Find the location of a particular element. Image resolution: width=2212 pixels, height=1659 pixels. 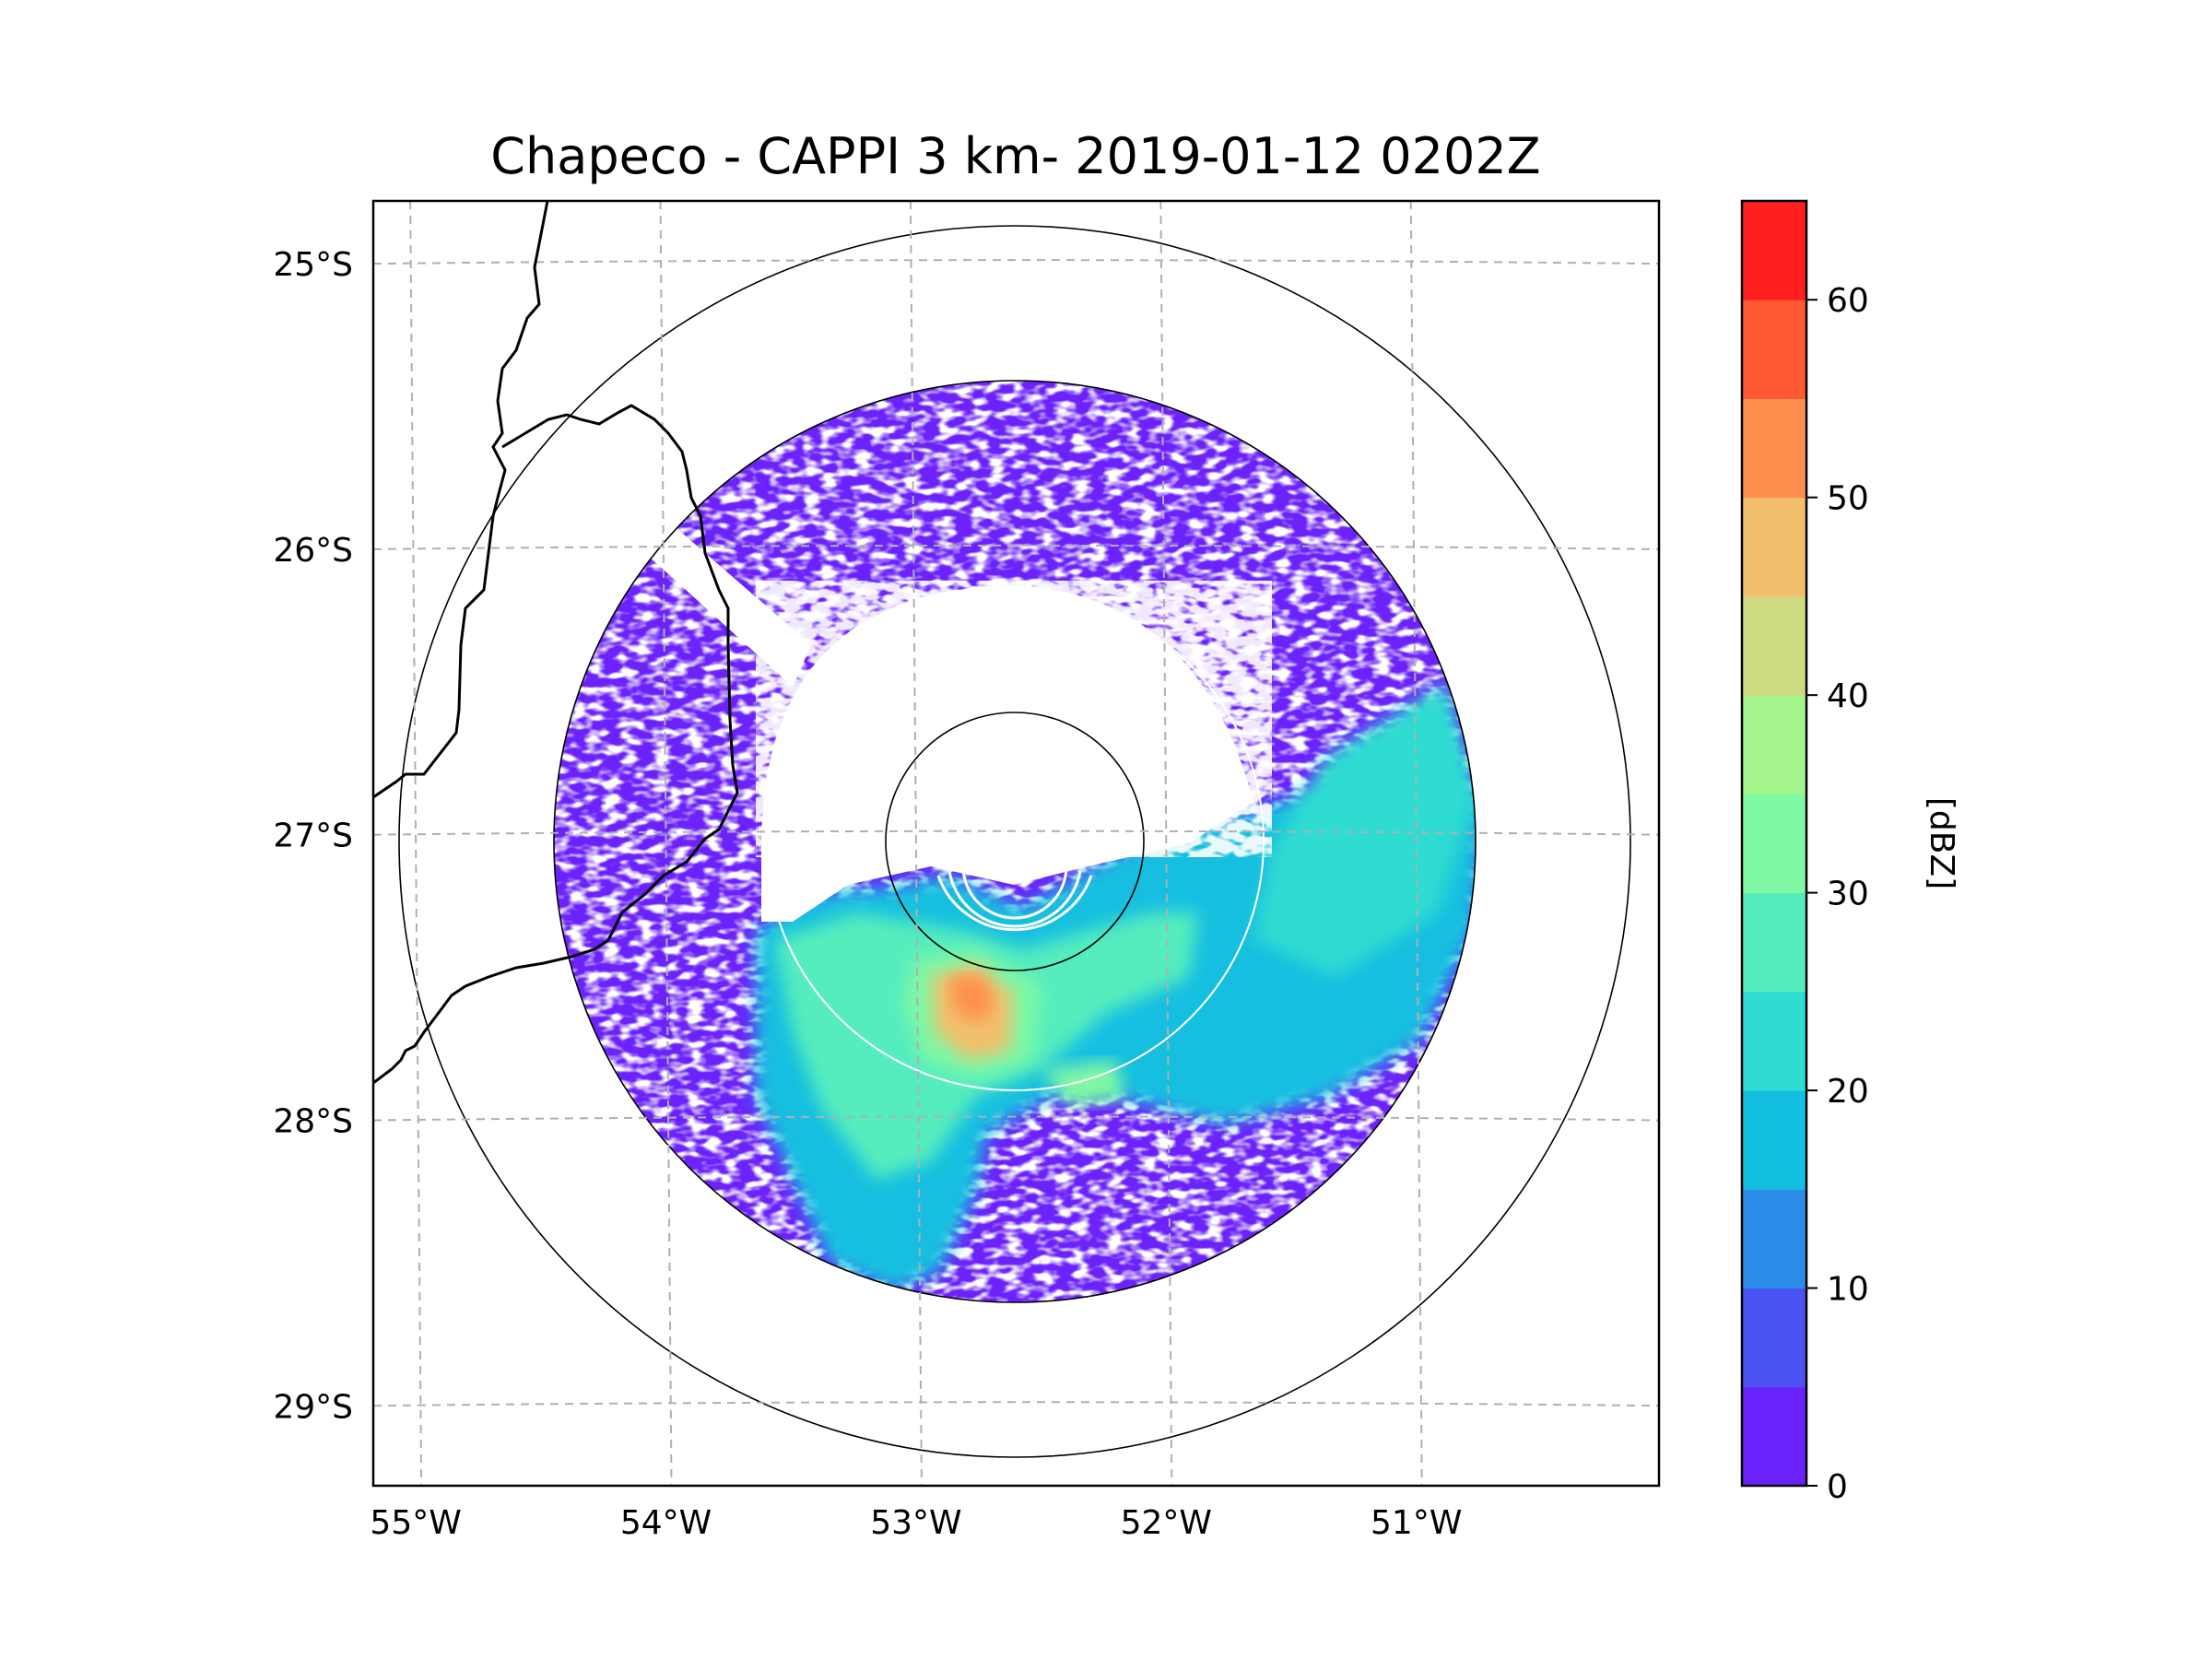

eastern-rain-band is located at coordinates (1364, 829).